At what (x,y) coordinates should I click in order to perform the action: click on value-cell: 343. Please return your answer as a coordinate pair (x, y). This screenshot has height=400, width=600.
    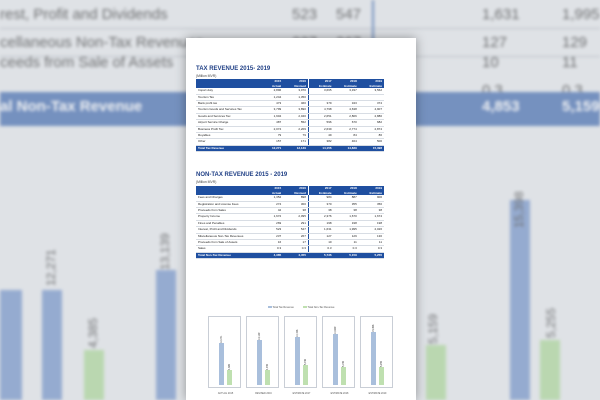
    Looking at the image, I should click on (346, 104).